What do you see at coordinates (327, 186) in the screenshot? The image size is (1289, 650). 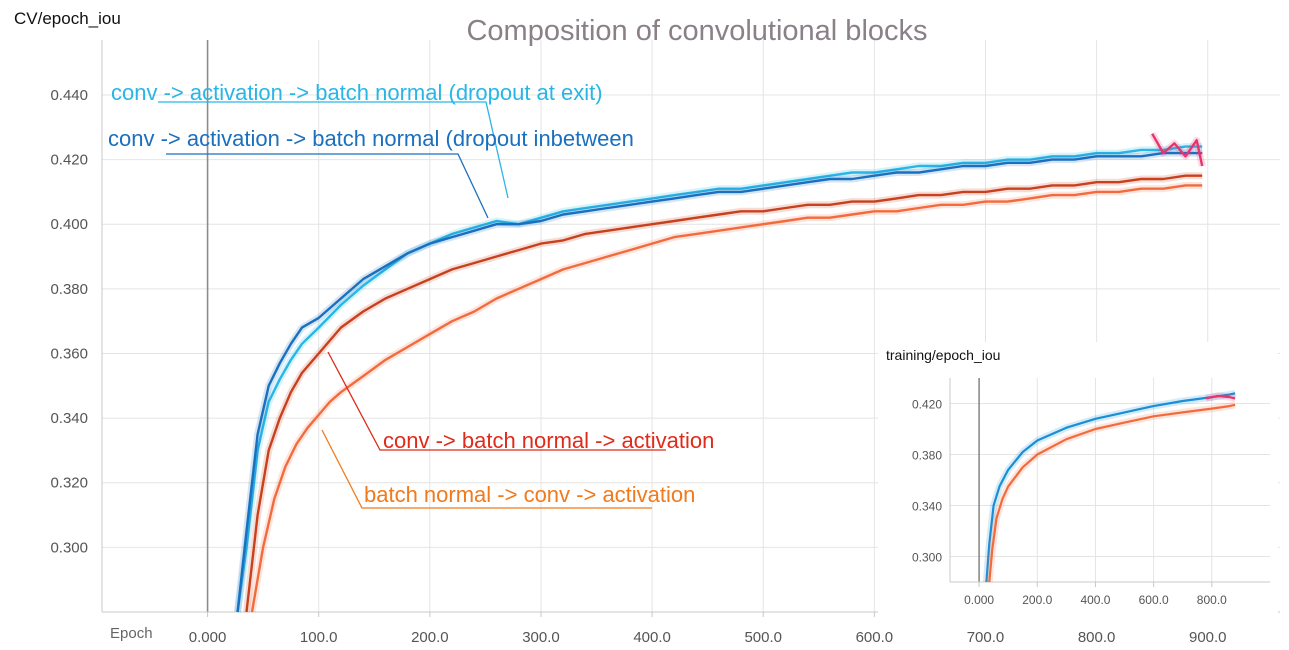 I see `annotation-dropout-inbetween-leader` at bounding box center [327, 186].